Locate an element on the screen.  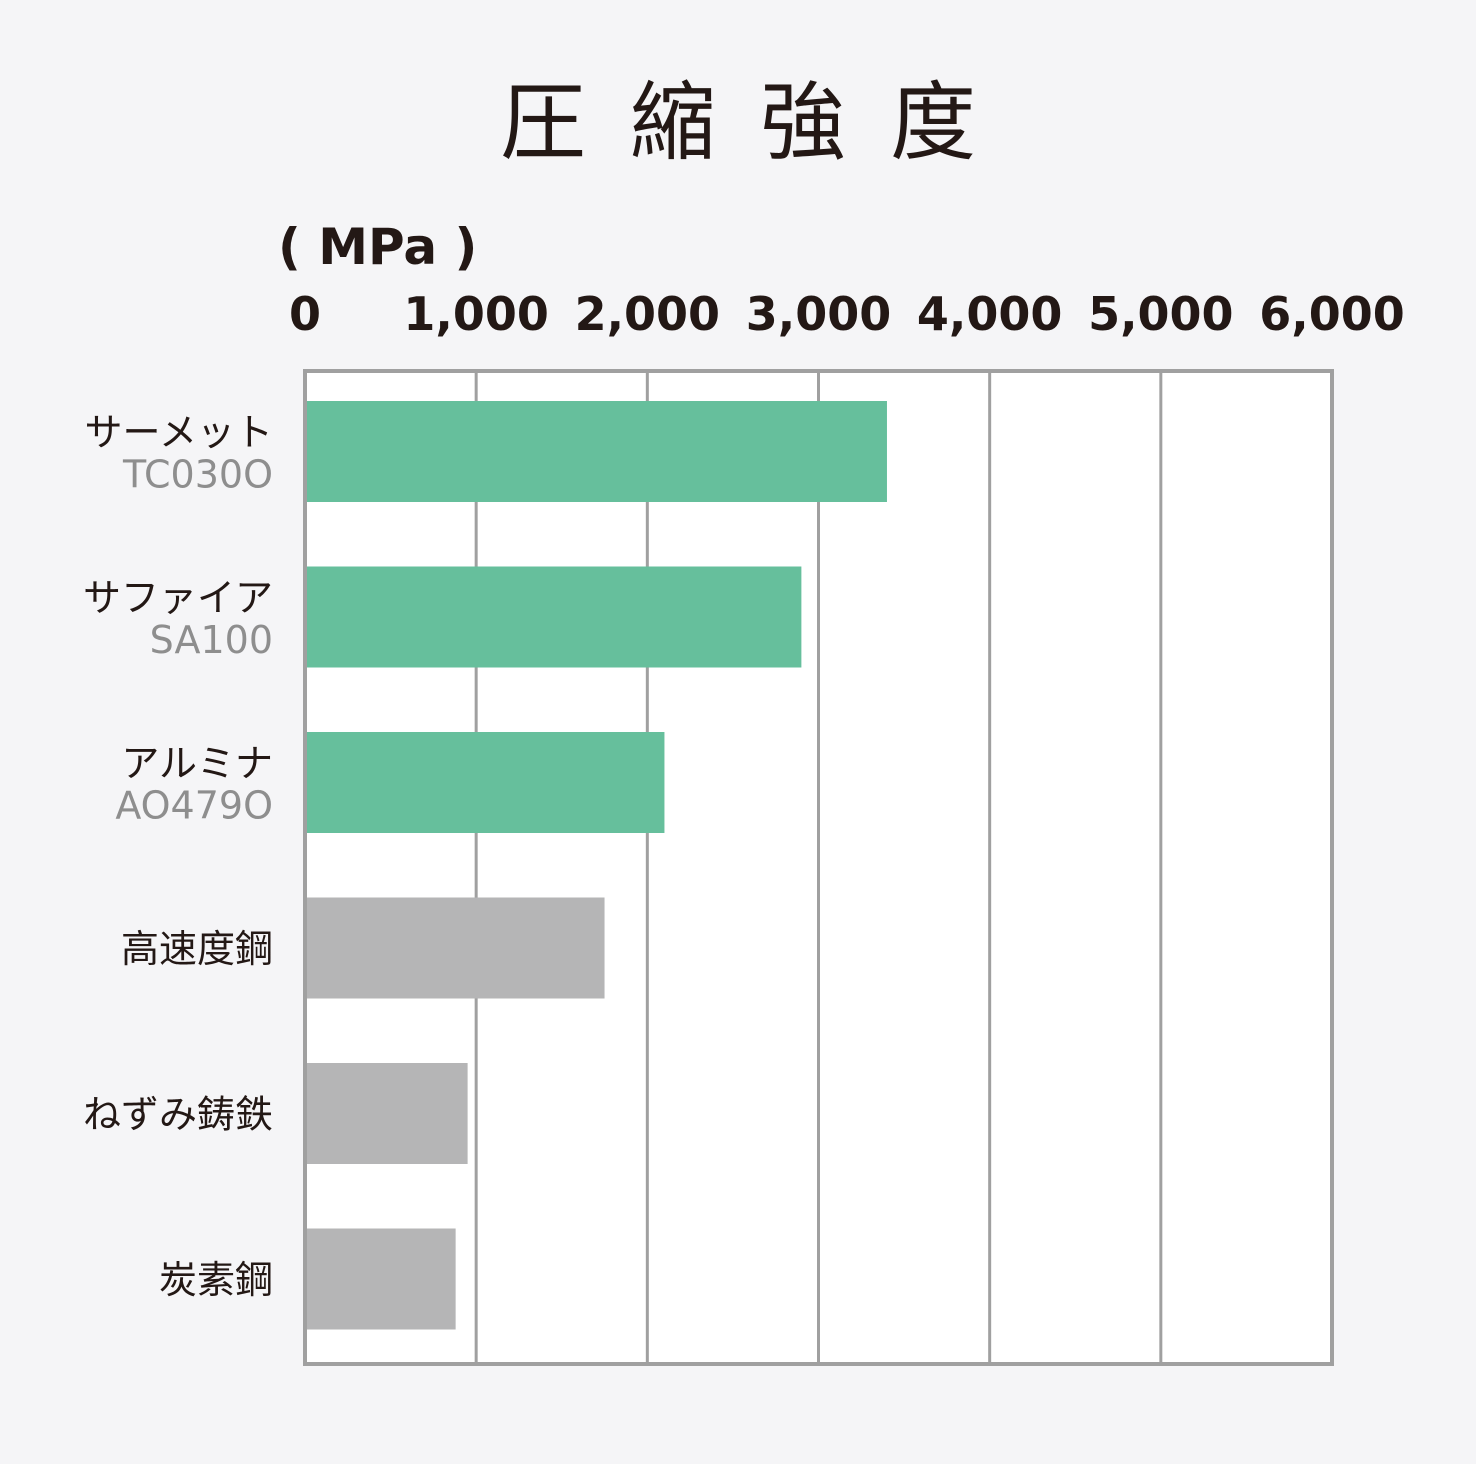
category-label: 炭素鋼 is located at coordinates (216, 1280).